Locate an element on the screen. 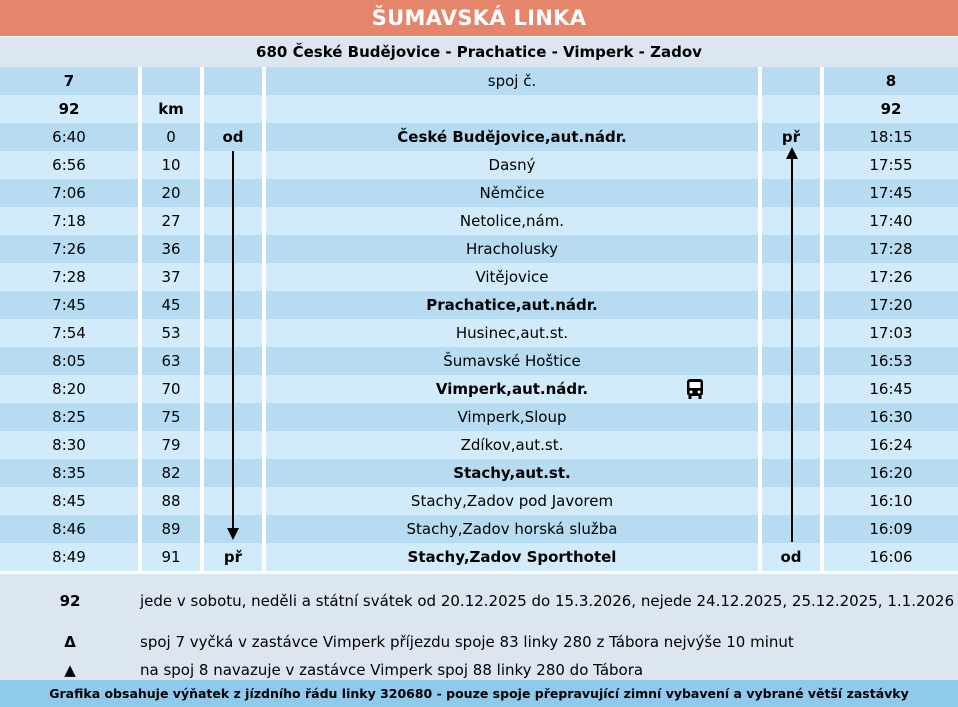 Image resolution: width=958 pixels, height=707 pixels. arrival-time: 16:20 is located at coordinates (889, 473).